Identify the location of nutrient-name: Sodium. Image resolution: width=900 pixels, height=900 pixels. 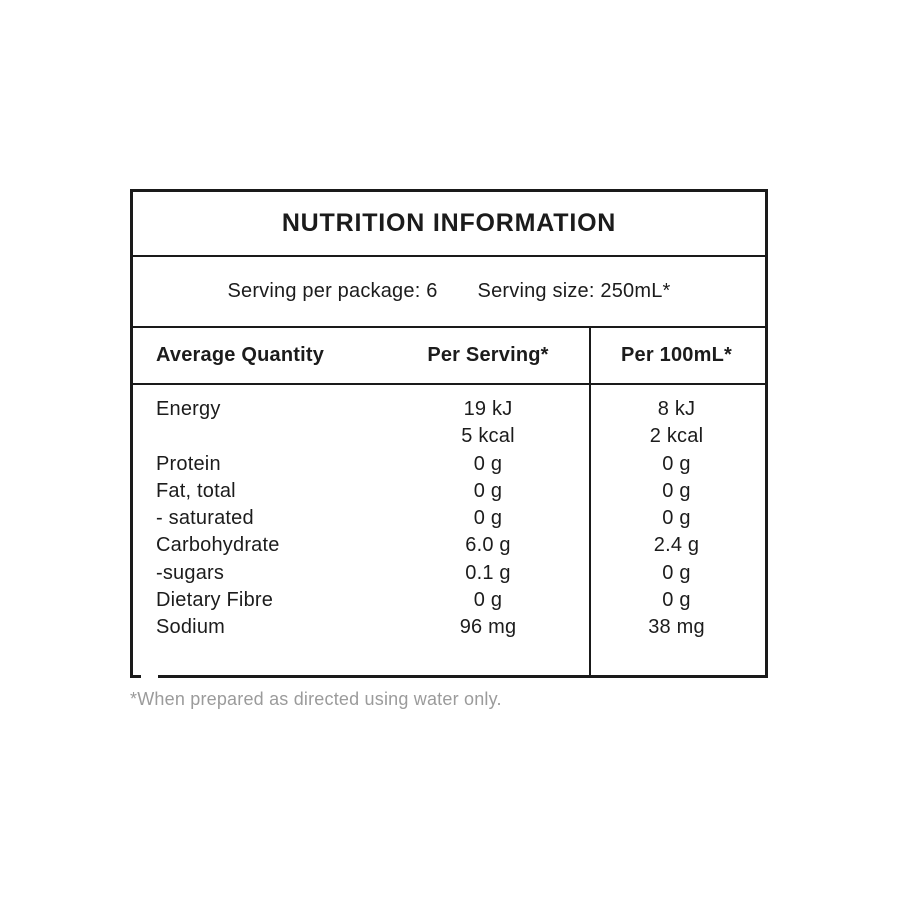
(191, 627).